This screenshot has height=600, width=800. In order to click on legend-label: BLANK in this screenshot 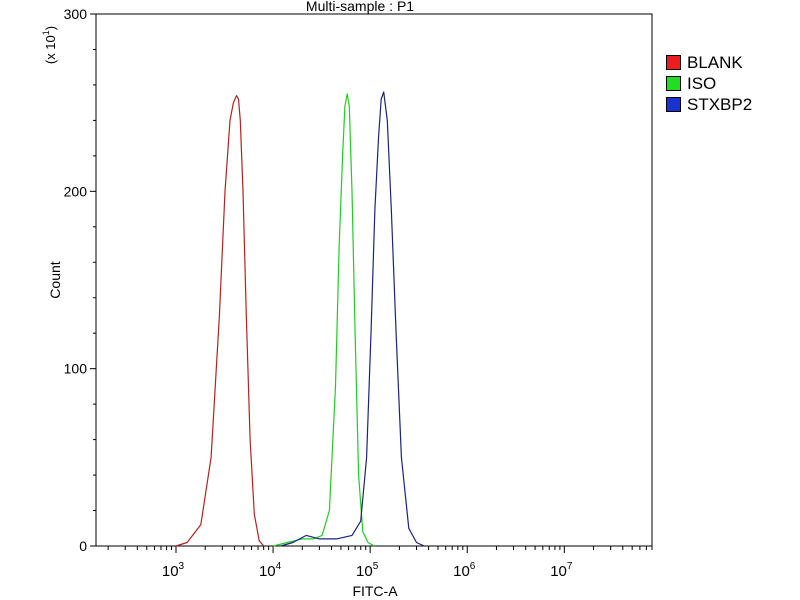, I will do `click(715, 62)`.